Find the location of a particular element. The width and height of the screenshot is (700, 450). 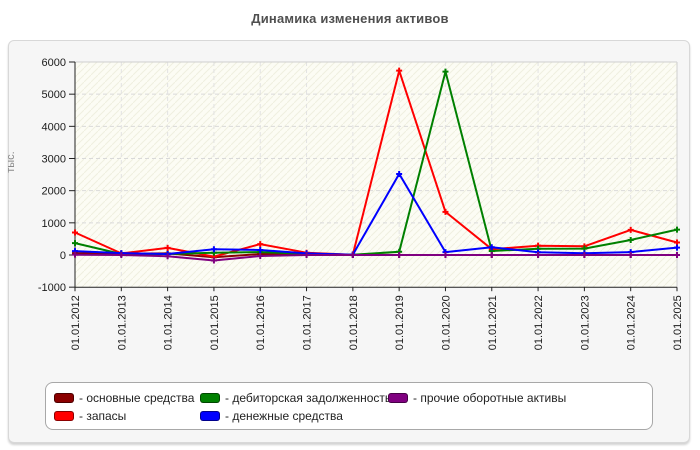

y-tick-label: 1000 is located at coordinates (54, 224).